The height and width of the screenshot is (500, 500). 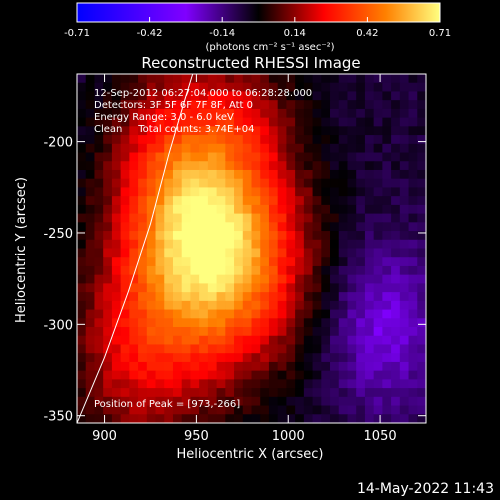 What do you see at coordinates (58, 143) in the screenshot?
I see `y-tick-label: -200` at bounding box center [58, 143].